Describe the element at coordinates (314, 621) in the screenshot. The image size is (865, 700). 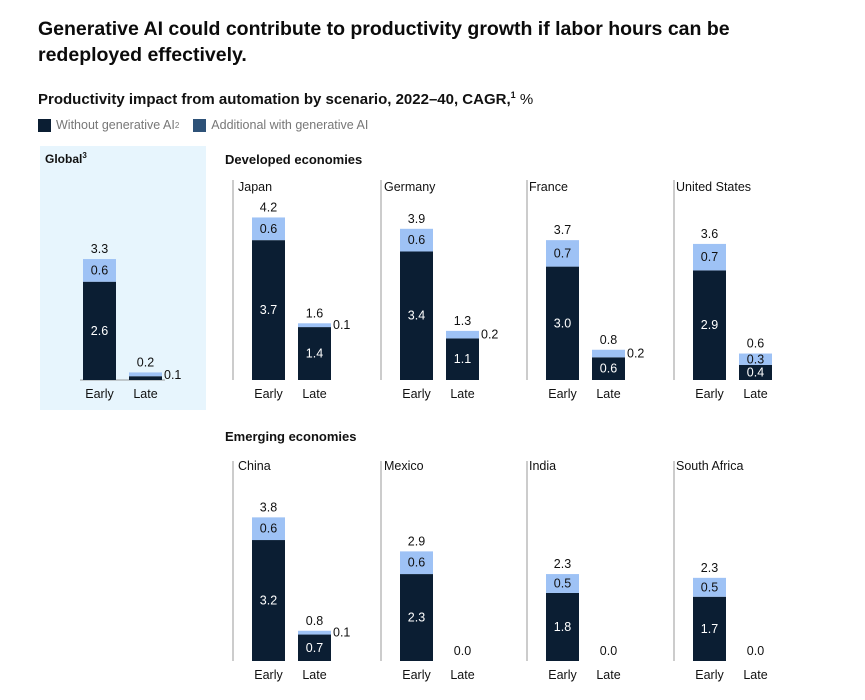
I see `label-total-china-late: 0.8` at that location.